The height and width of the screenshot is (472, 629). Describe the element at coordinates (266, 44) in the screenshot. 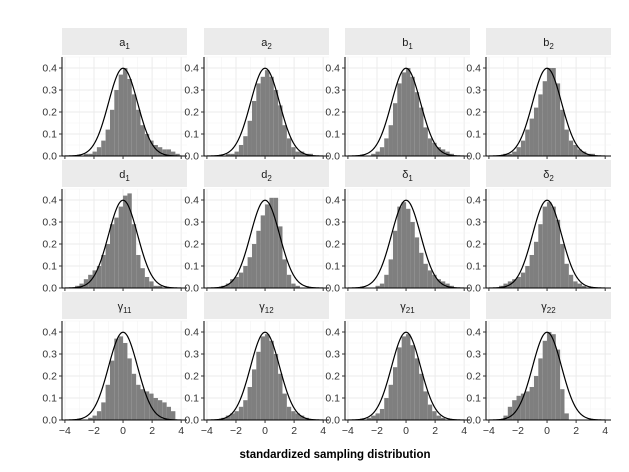

I see `panel-strip-label: a2` at that location.